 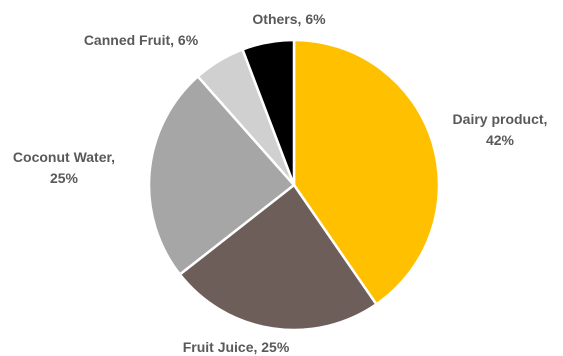 What do you see at coordinates (500, 140) in the screenshot?
I see `label-line: 42%` at bounding box center [500, 140].